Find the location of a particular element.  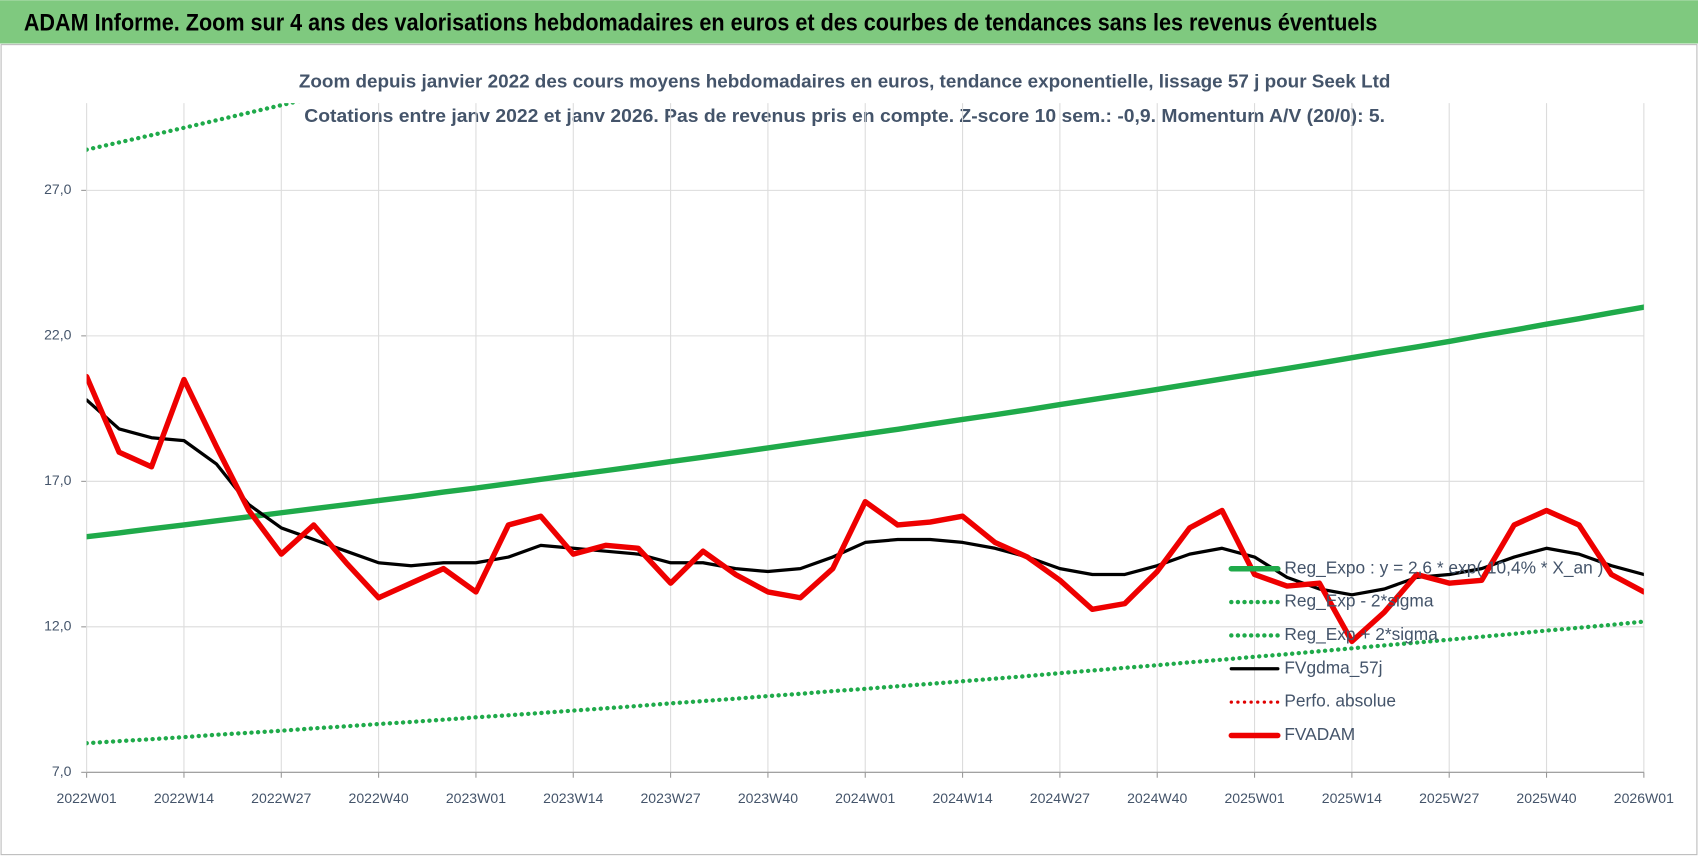

legend-label: FVgdma_57j is located at coordinates (1333, 667).